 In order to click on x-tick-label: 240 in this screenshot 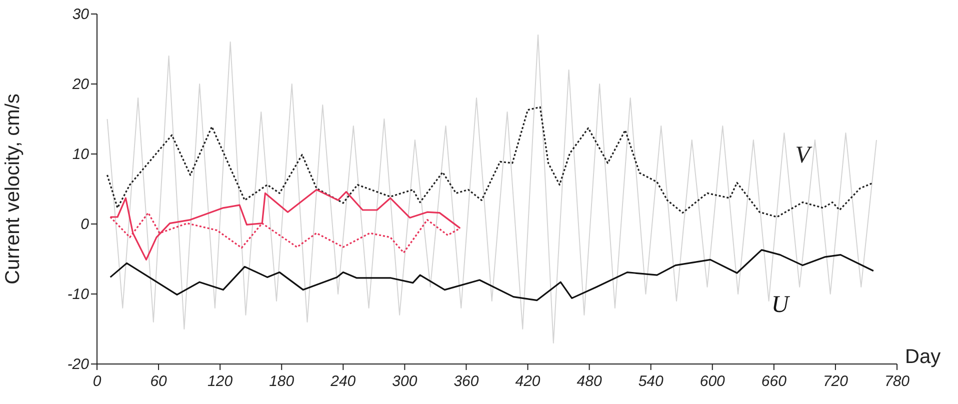, I will do `click(343, 381)`.